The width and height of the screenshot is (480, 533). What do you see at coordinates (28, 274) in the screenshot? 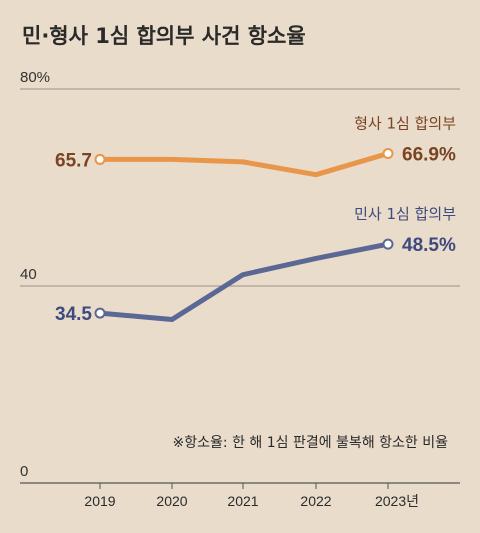
I see `y-tick-label: 40` at bounding box center [28, 274].